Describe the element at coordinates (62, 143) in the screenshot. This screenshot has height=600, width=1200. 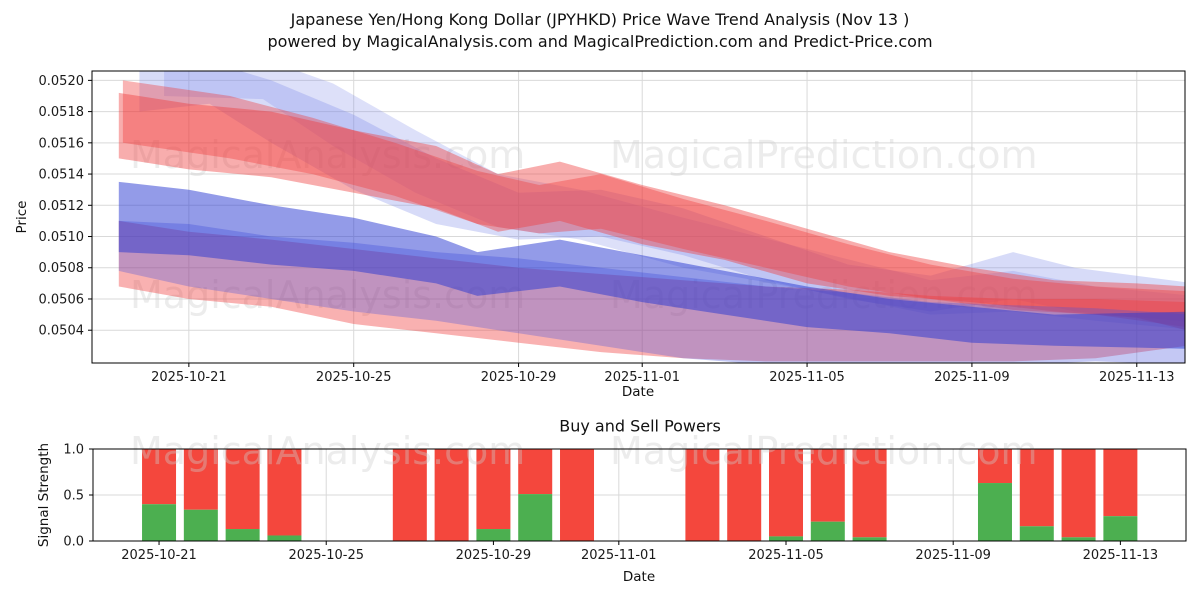
I see `y-tick-label: 0.0516` at that location.